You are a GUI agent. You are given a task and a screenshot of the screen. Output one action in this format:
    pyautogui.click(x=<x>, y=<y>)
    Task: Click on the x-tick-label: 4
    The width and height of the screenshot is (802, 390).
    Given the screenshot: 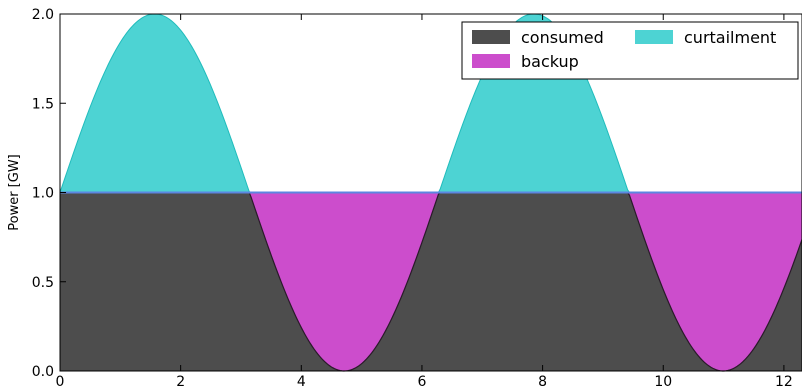 What is the action you would take?
    pyautogui.click(x=301, y=382)
    